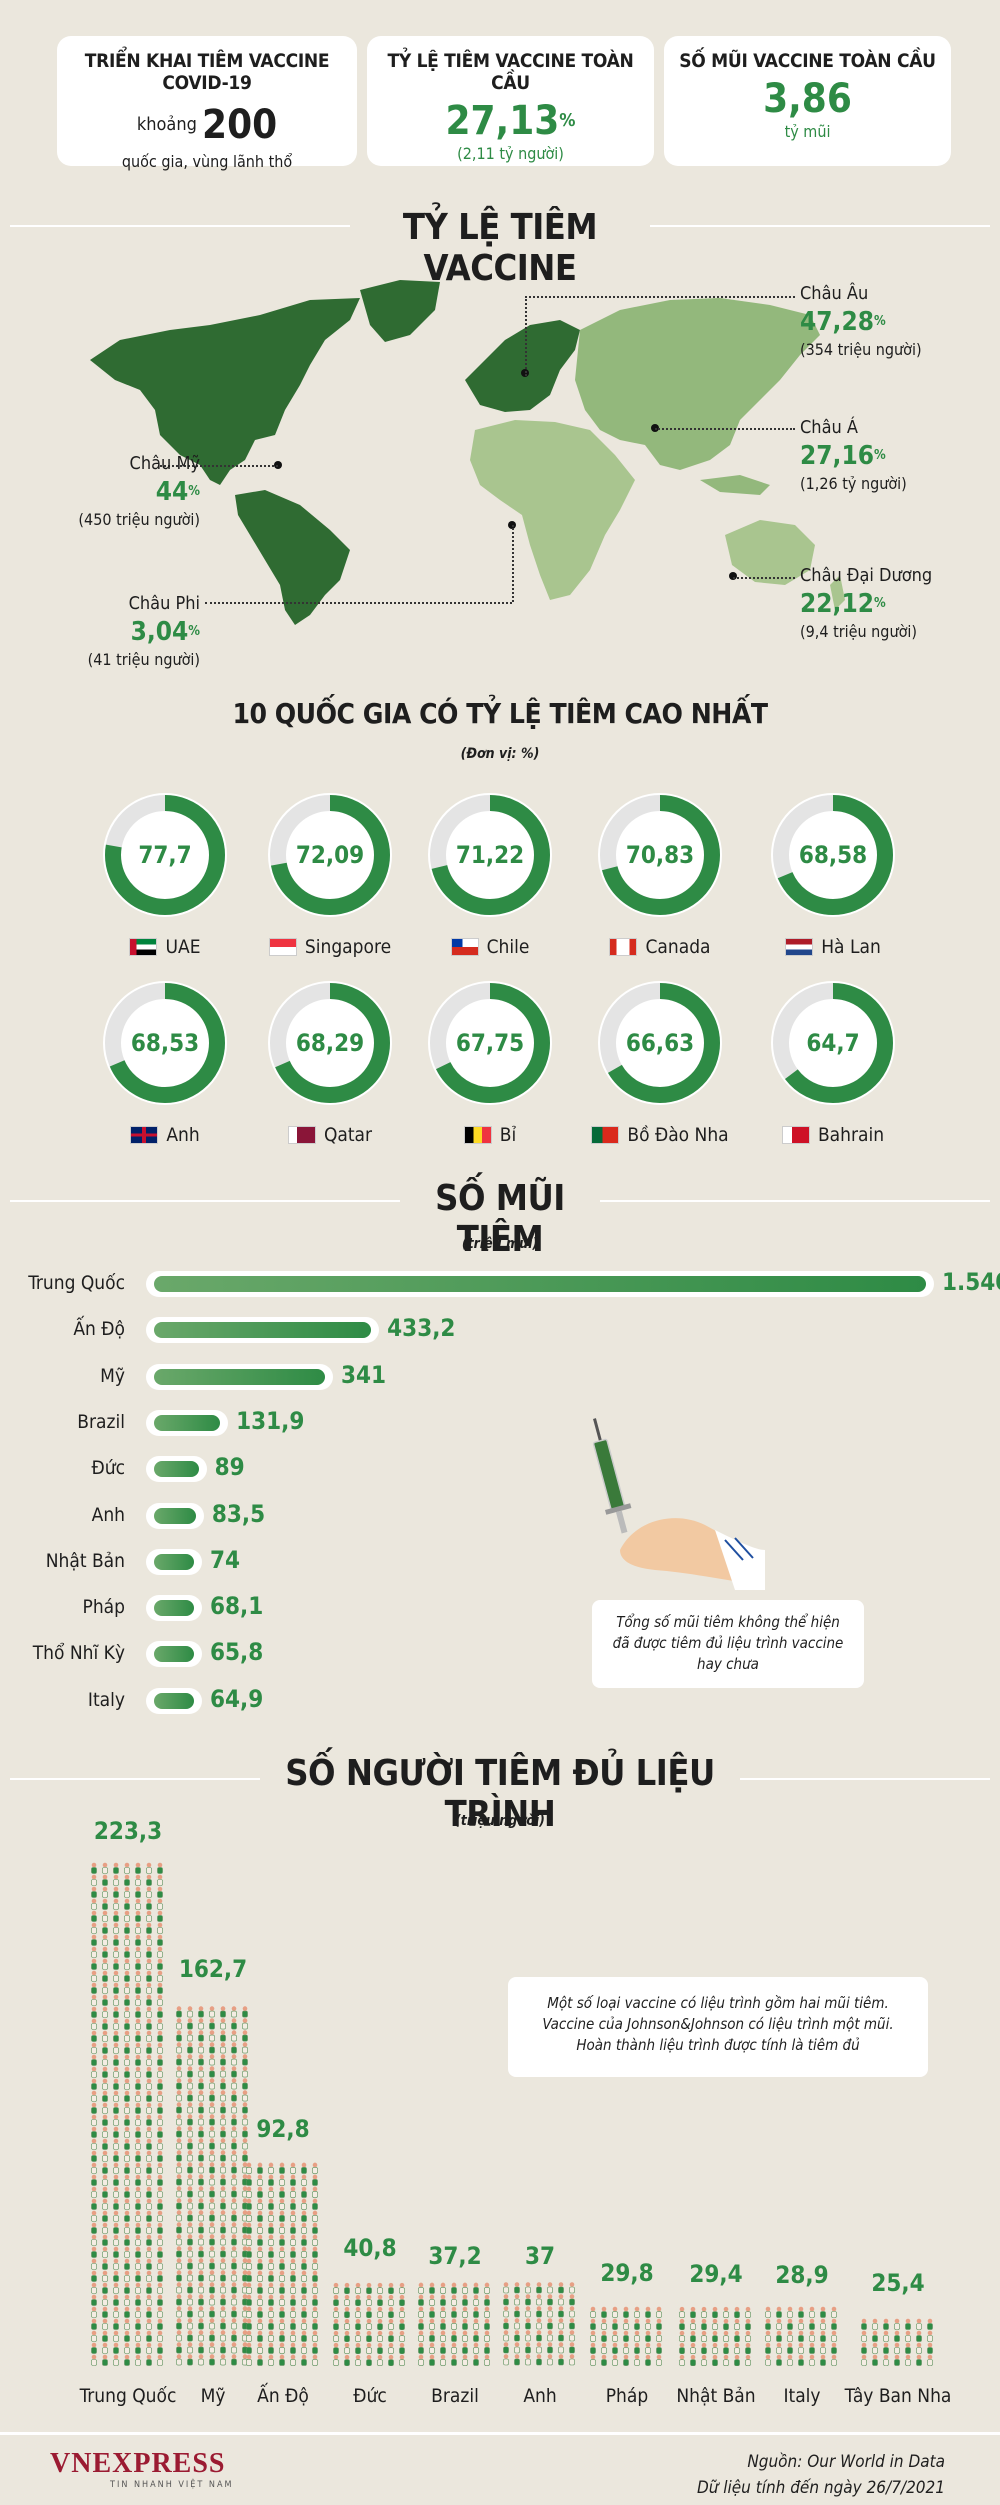 The image size is (1000, 2505). Describe the element at coordinates (142, 2469) in the screenshot. I see `vnexpress-logo: VNEXPRESS TIN NHANH VIỆT NAM` at that location.